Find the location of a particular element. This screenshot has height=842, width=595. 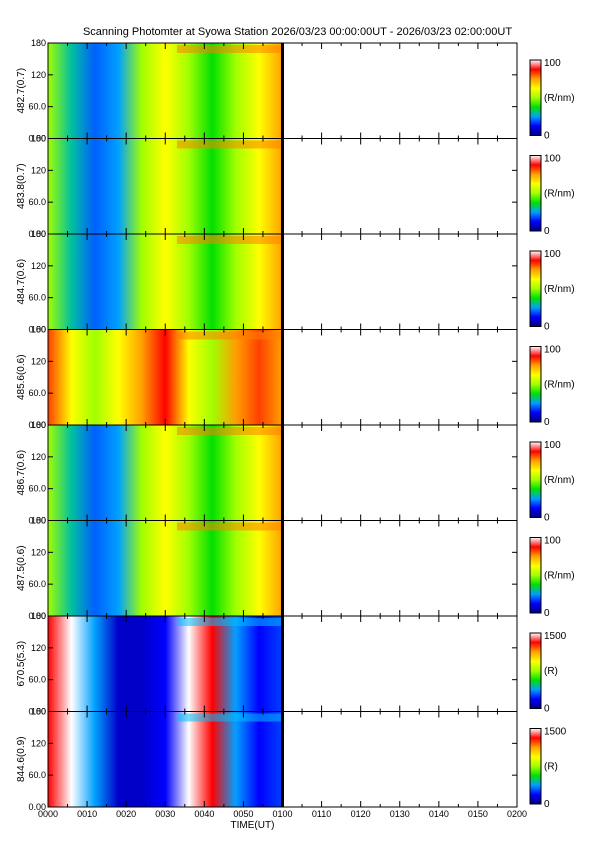

panel-1: 0.00 60.0 120 180 482.7(0.7) 100 0 (R/nm) is located at coordinates (295, 91).